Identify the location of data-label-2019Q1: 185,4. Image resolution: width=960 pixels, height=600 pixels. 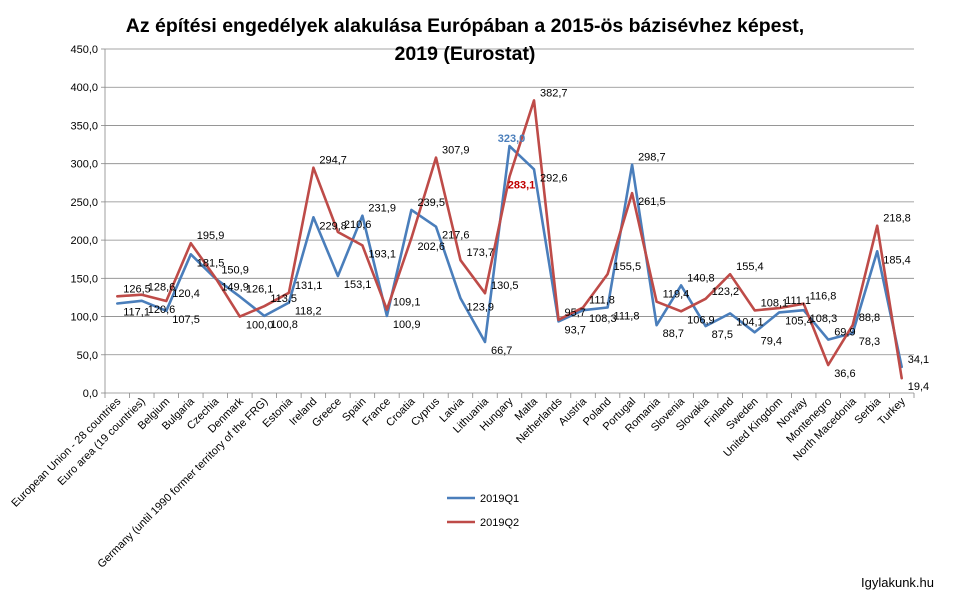
(897, 260).